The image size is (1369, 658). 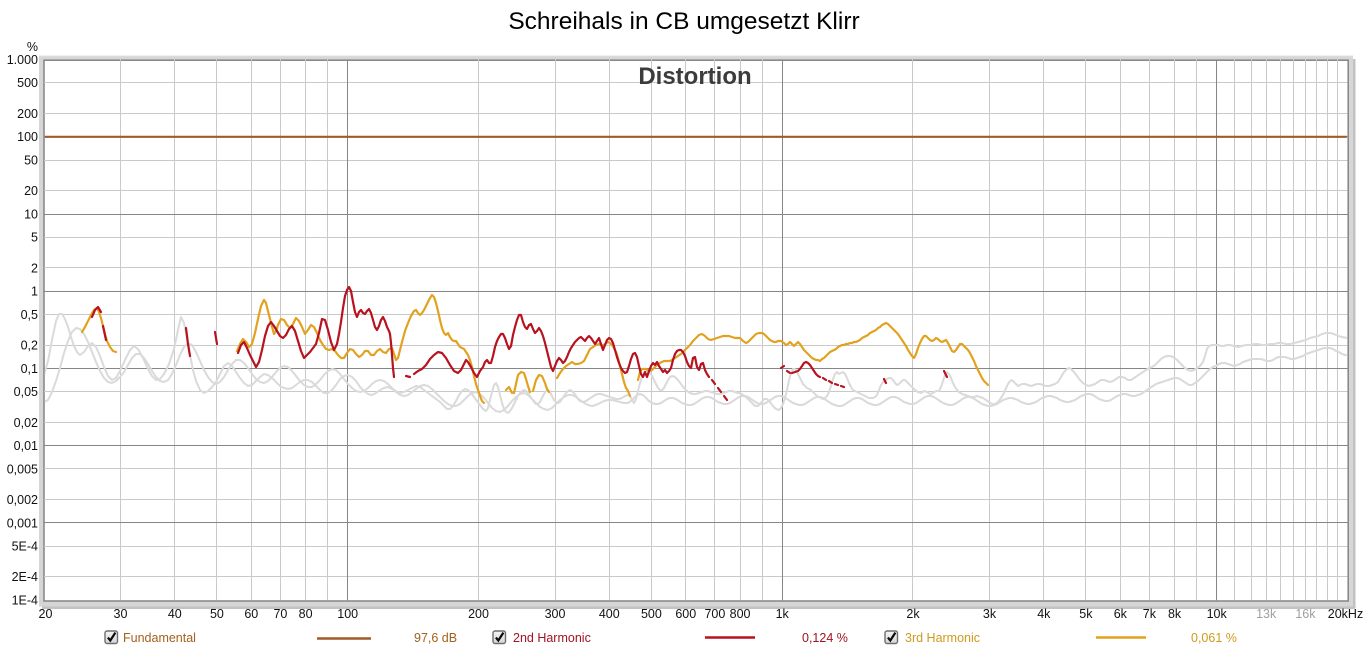 I want to click on svg-text: 0,5, so click(x=29, y=315).